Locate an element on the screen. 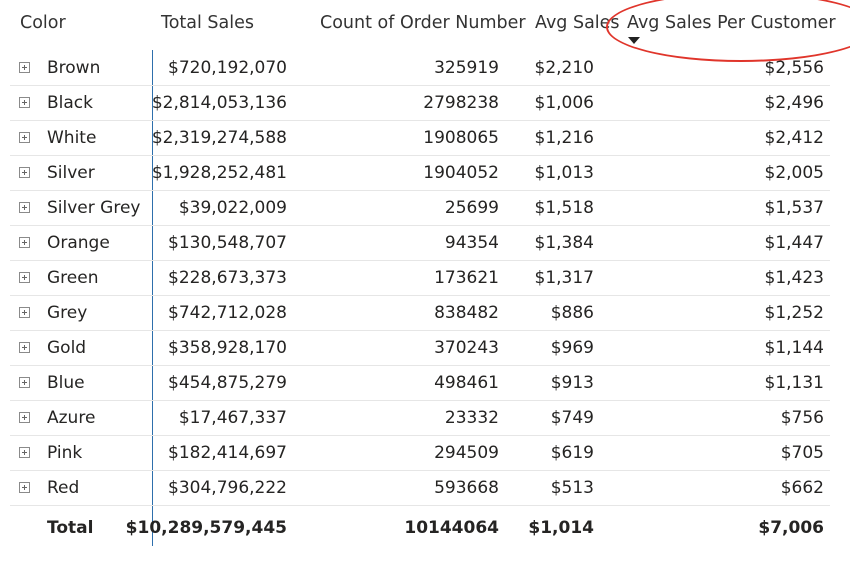 This screenshot has width=850, height=561. cell-color: Blue is located at coordinates (66, 383).